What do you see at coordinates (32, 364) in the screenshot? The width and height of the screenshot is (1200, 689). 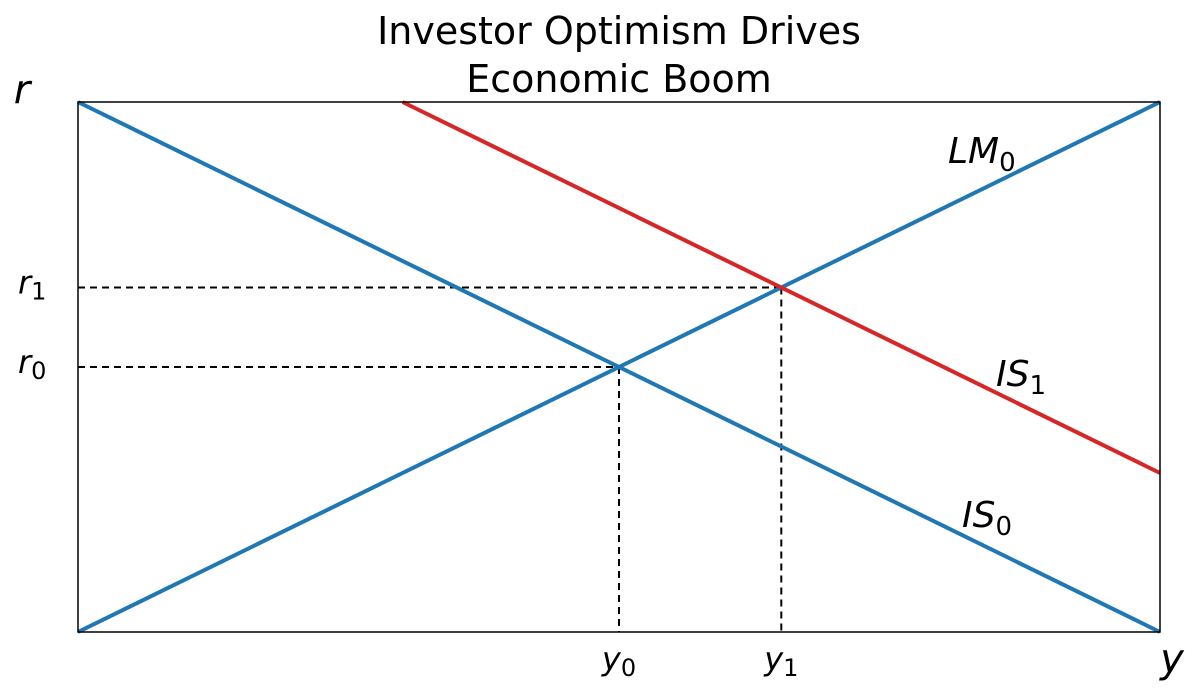 I see `y-tick-label-r0: r0` at bounding box center [32, 364].